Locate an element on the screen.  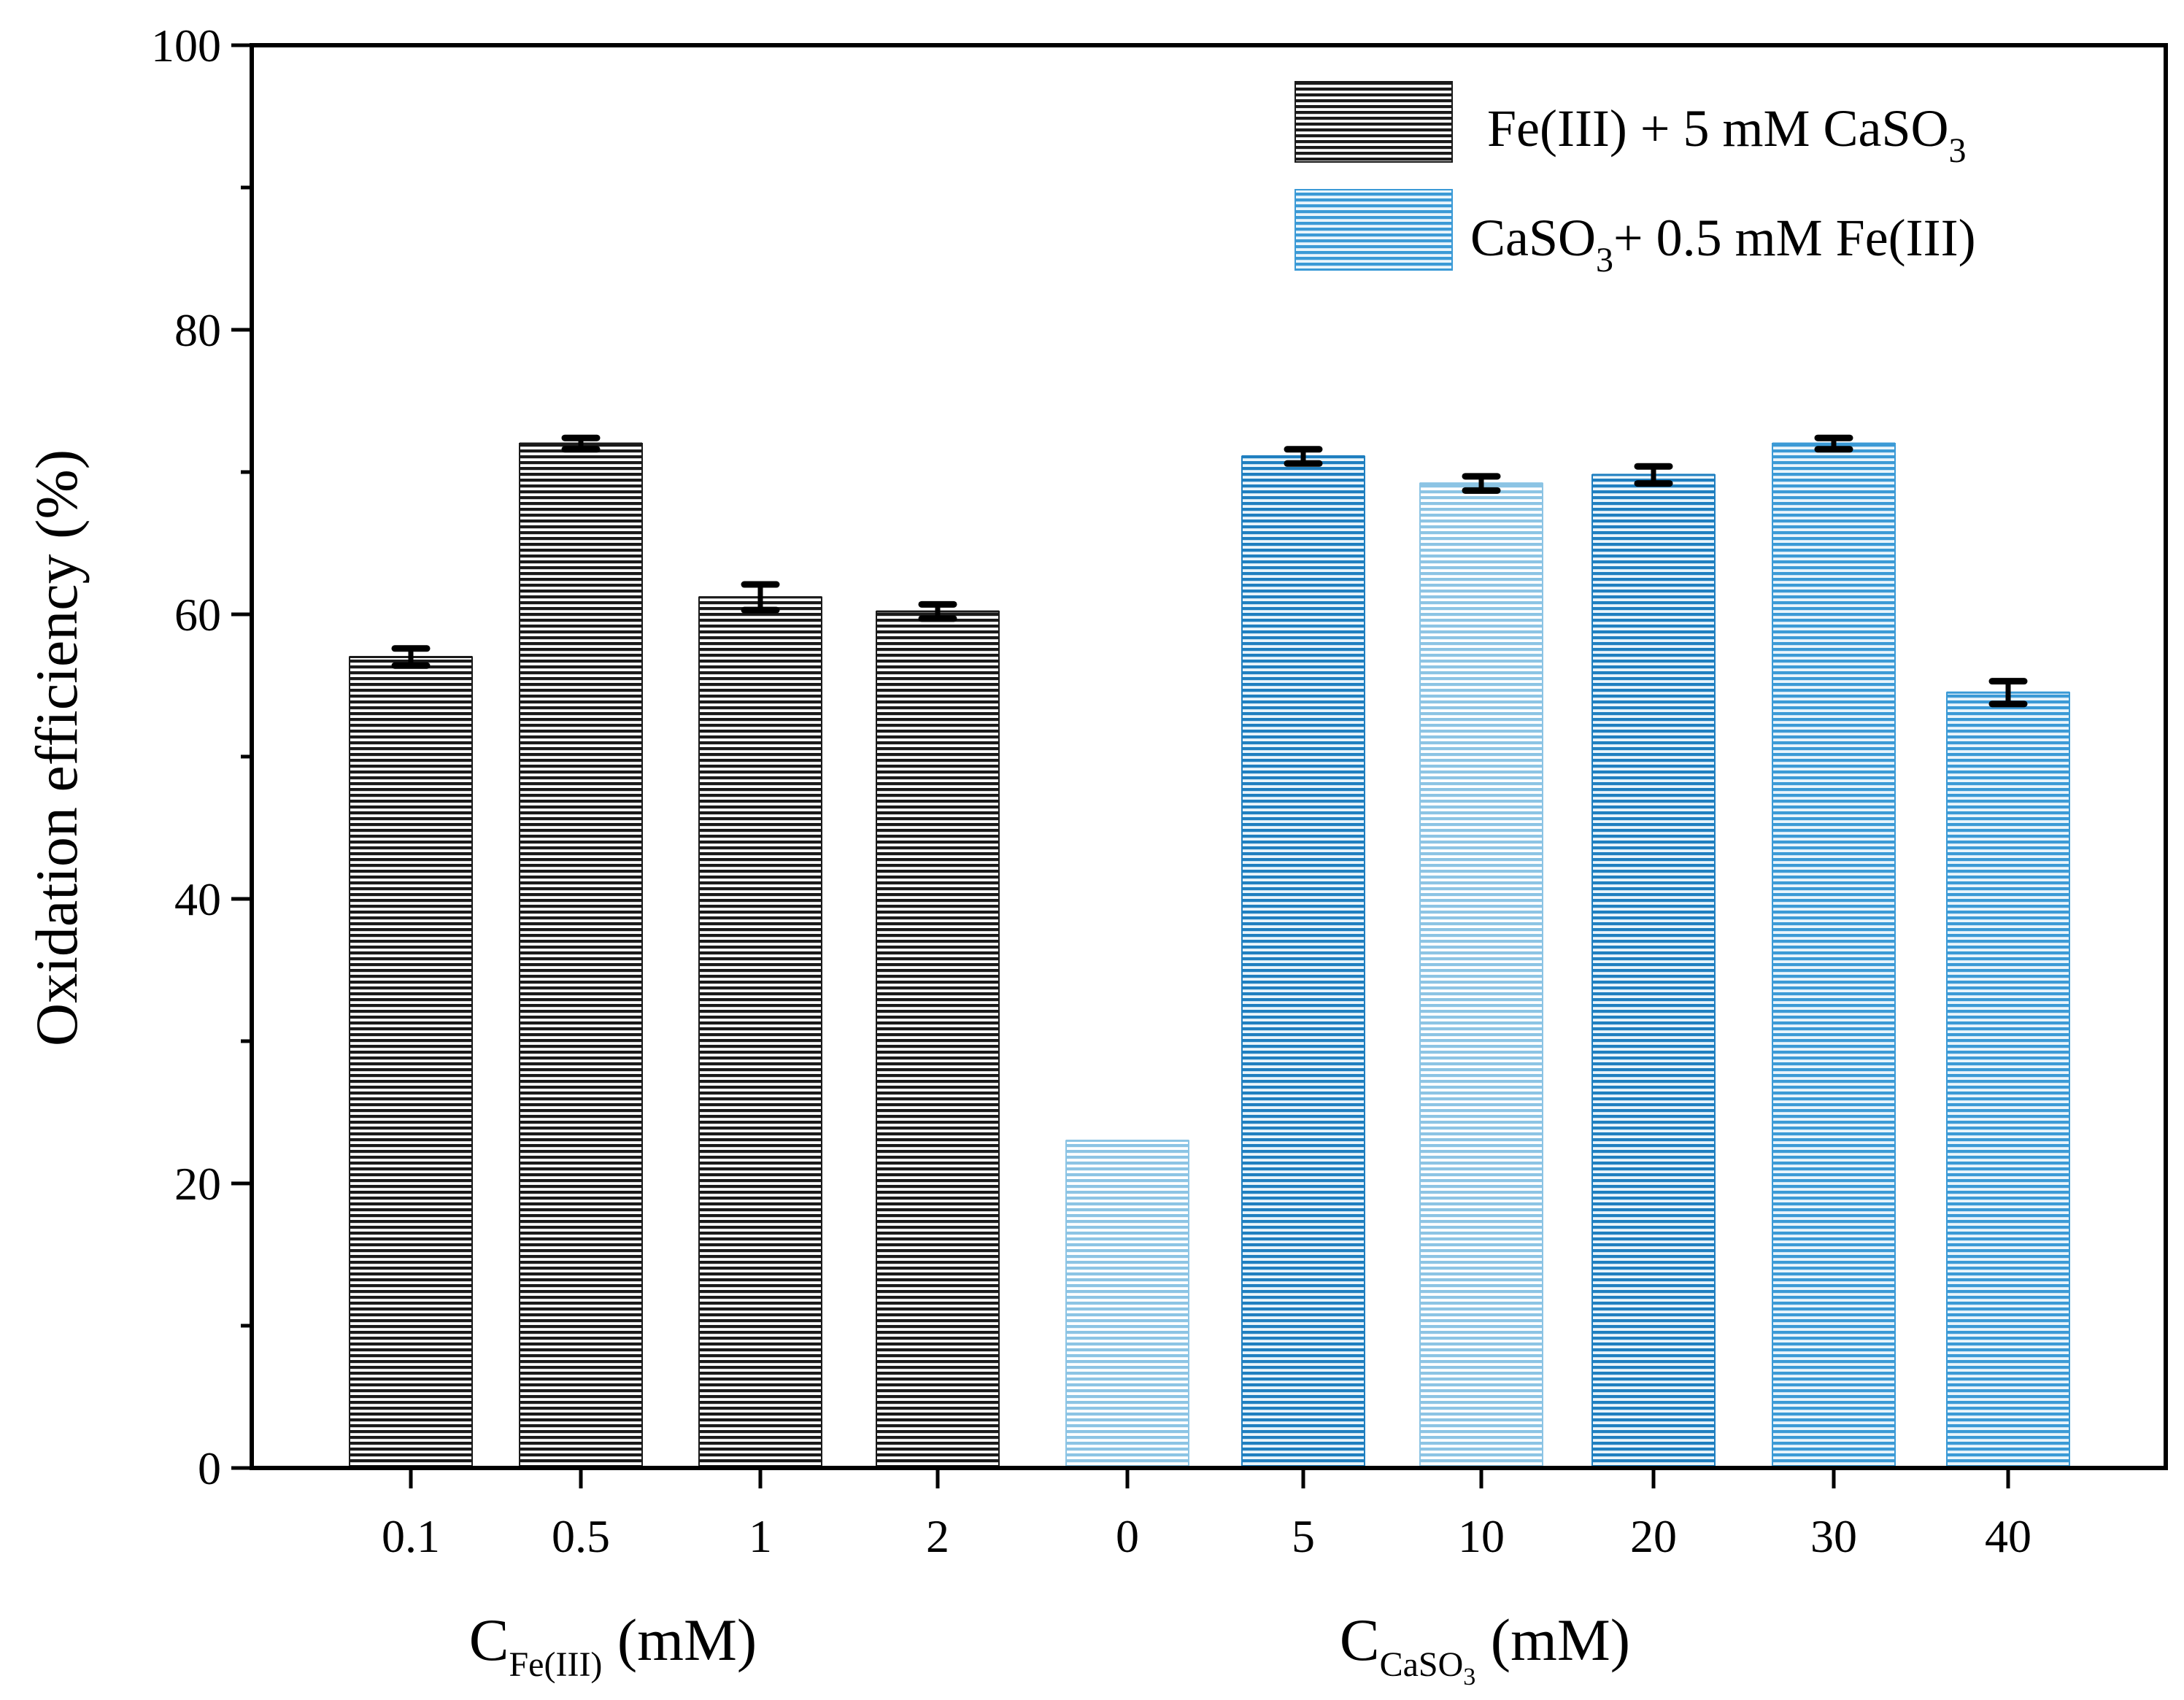
x-axis-title-caso3: CCaSO3 (mM) is located at coordinates (1485, 1649).